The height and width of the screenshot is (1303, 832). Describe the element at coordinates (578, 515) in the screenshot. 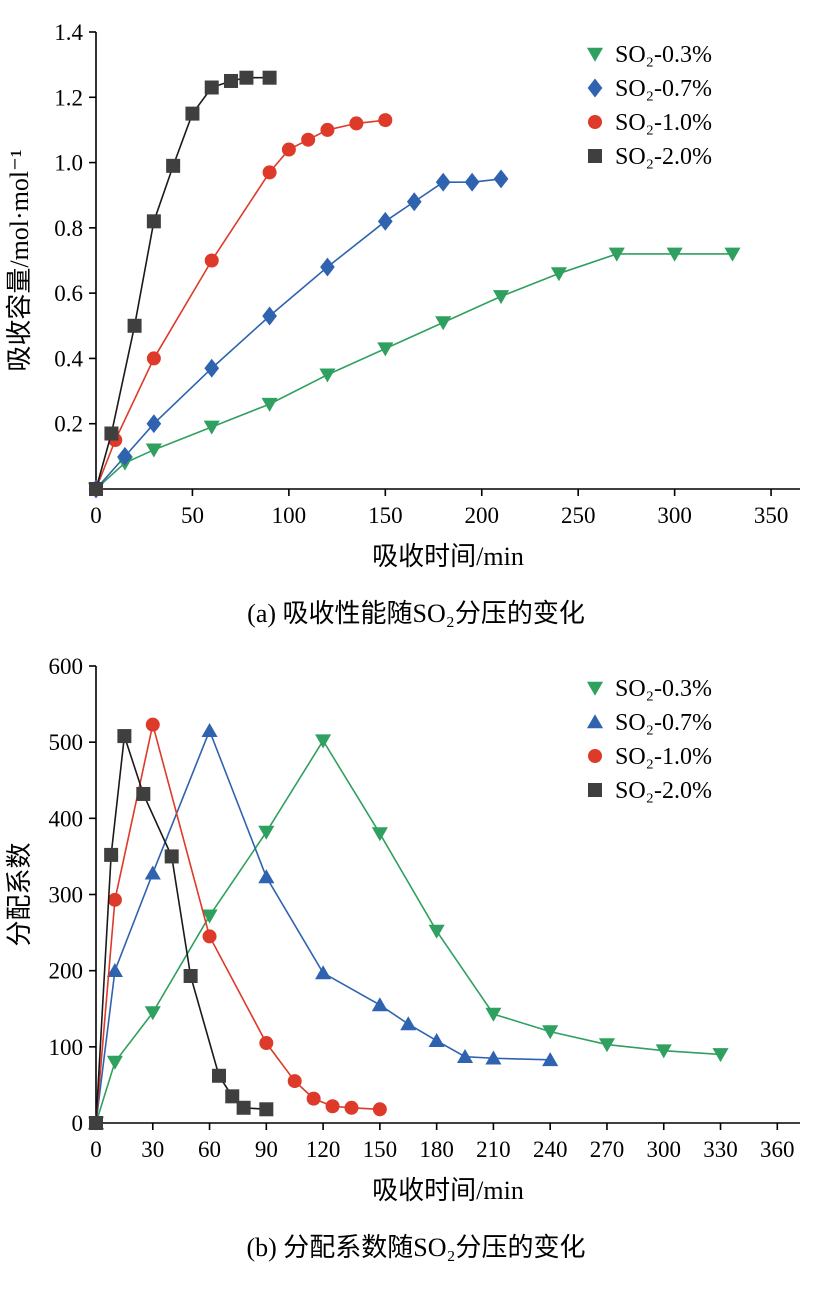

I see `x-tick-label: 250` at that location.